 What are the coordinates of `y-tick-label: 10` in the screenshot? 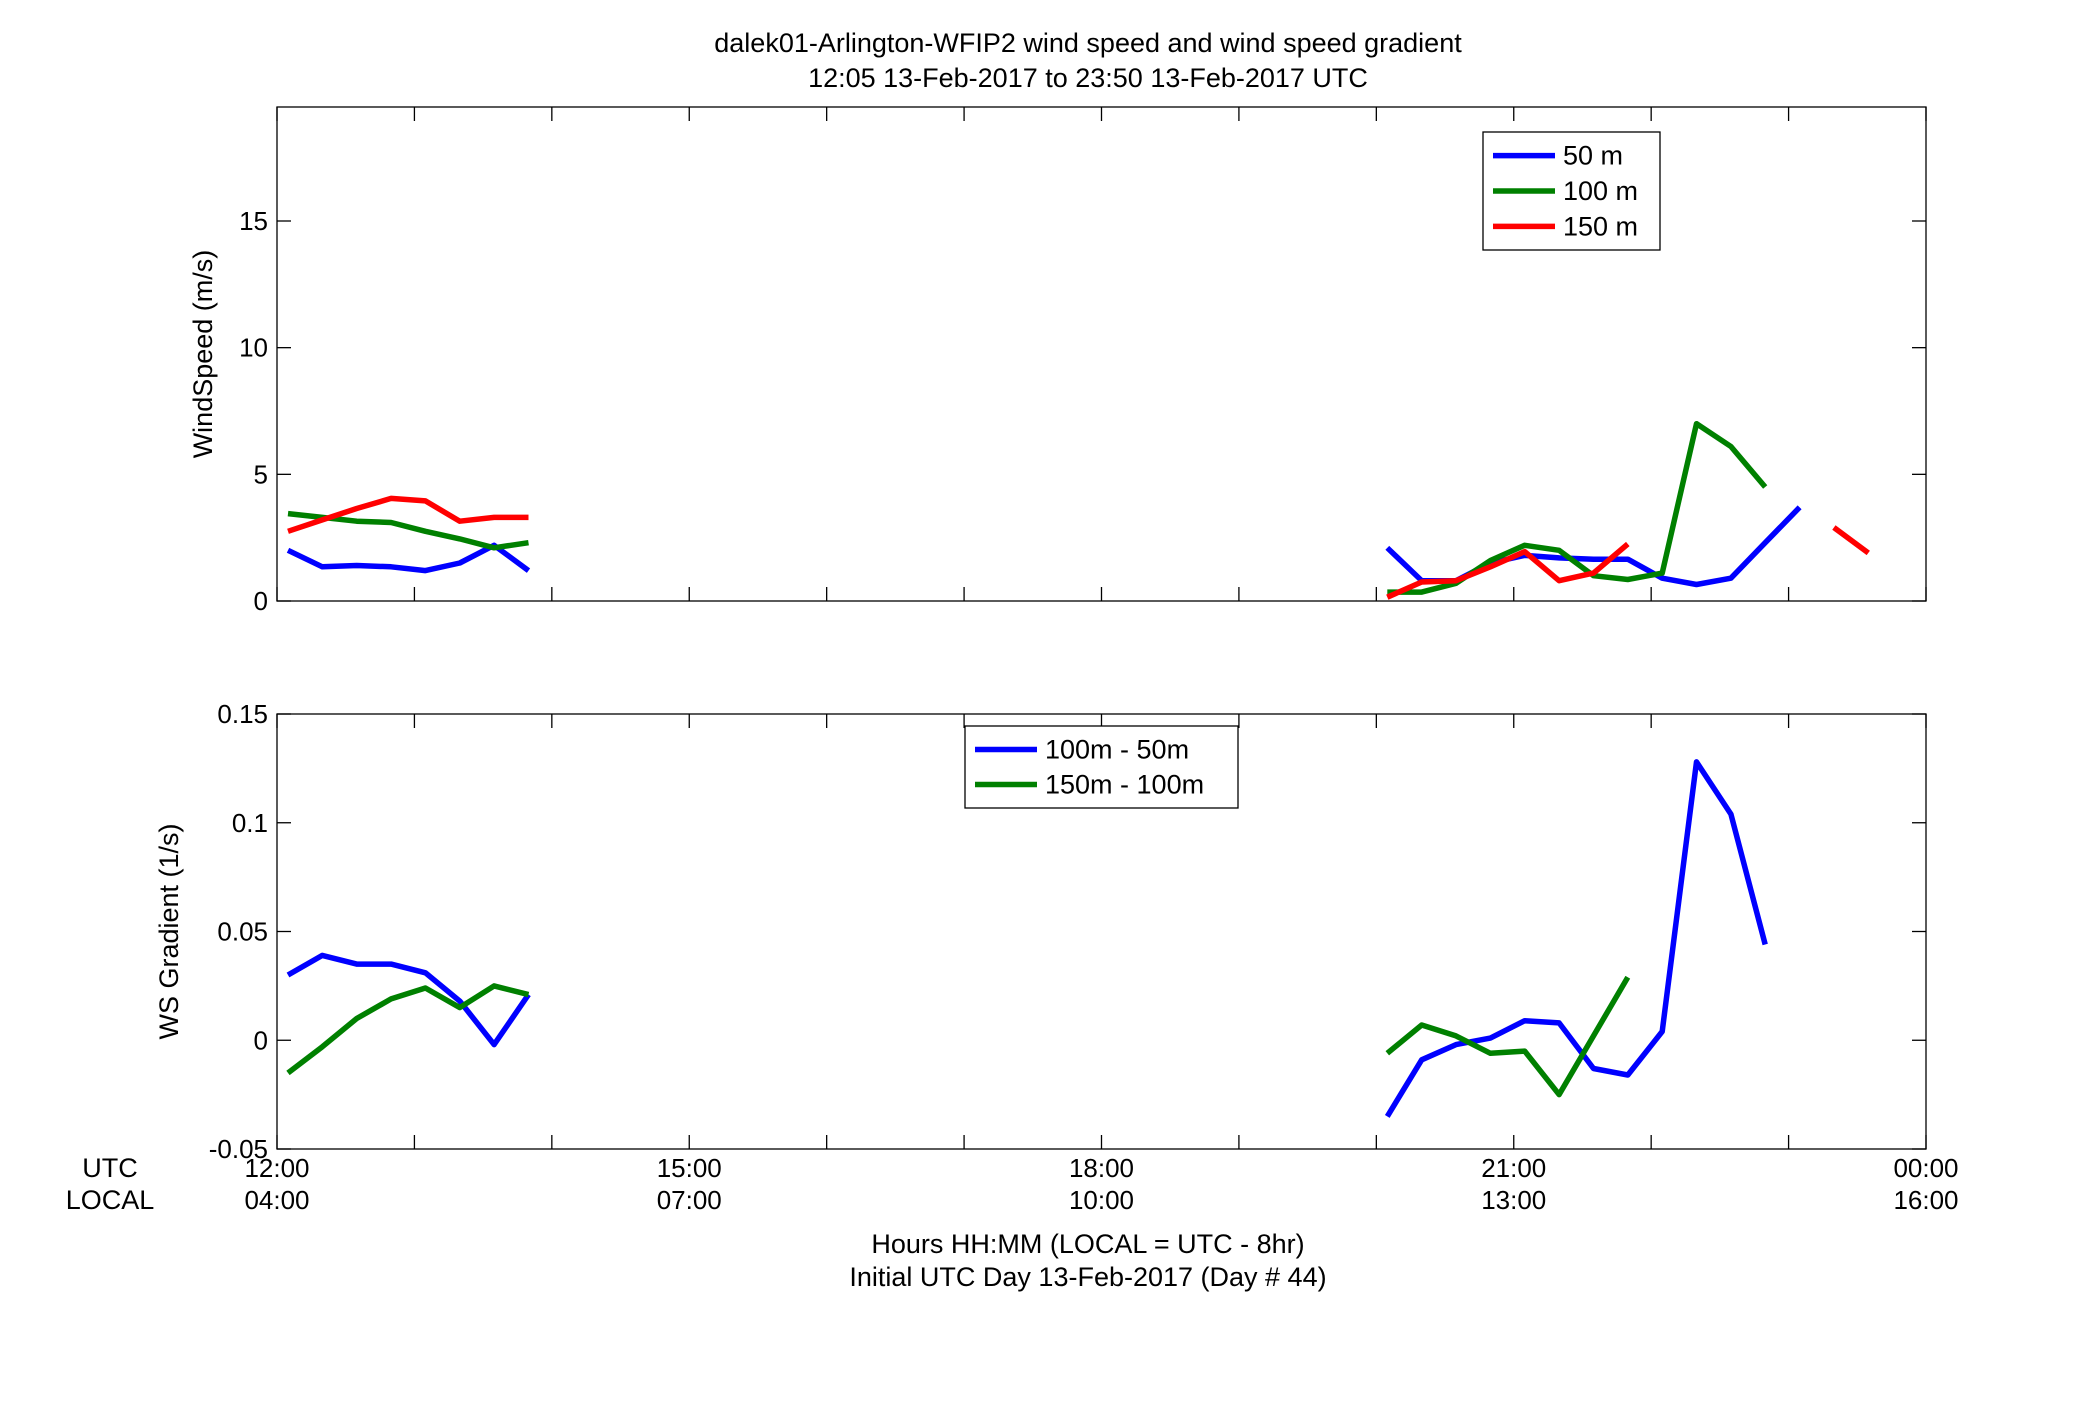 It's located at (253, 348).